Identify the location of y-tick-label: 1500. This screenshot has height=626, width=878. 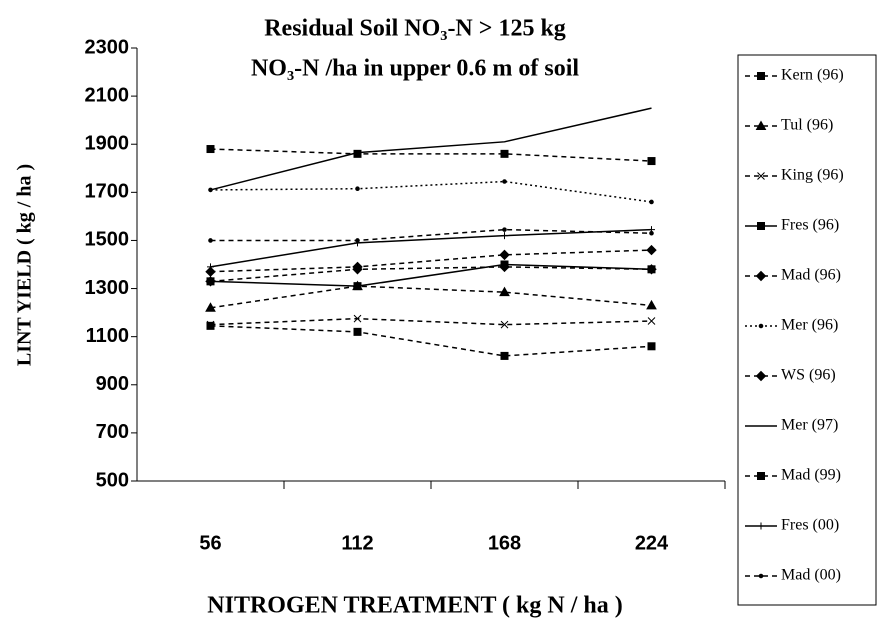
(107, 240).